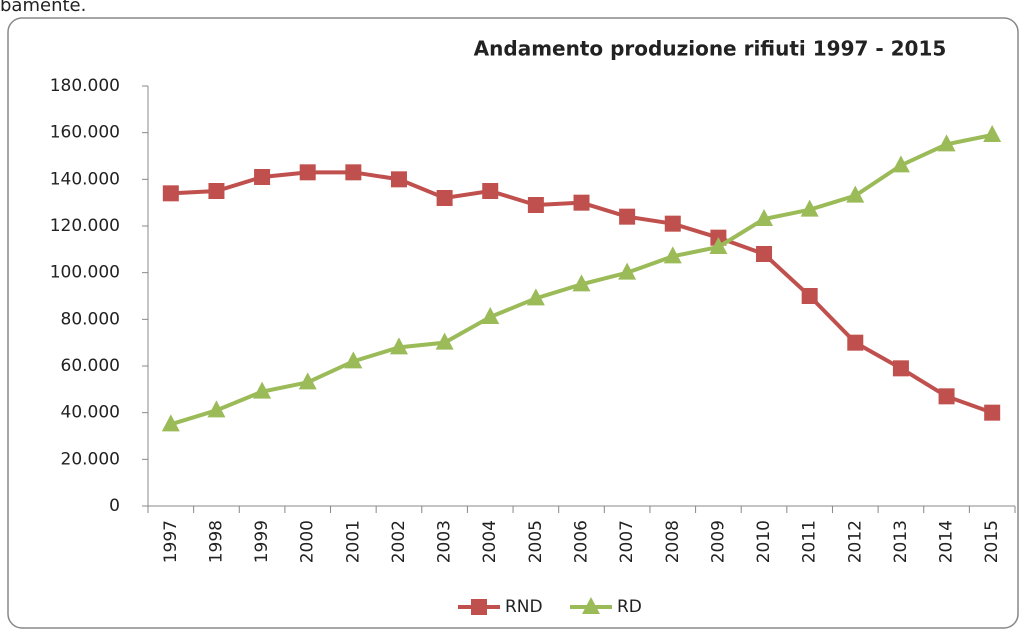 This screenshot has height=633, width=1025. I want to click on y-tick-label: 120.000, so click(85, 226).